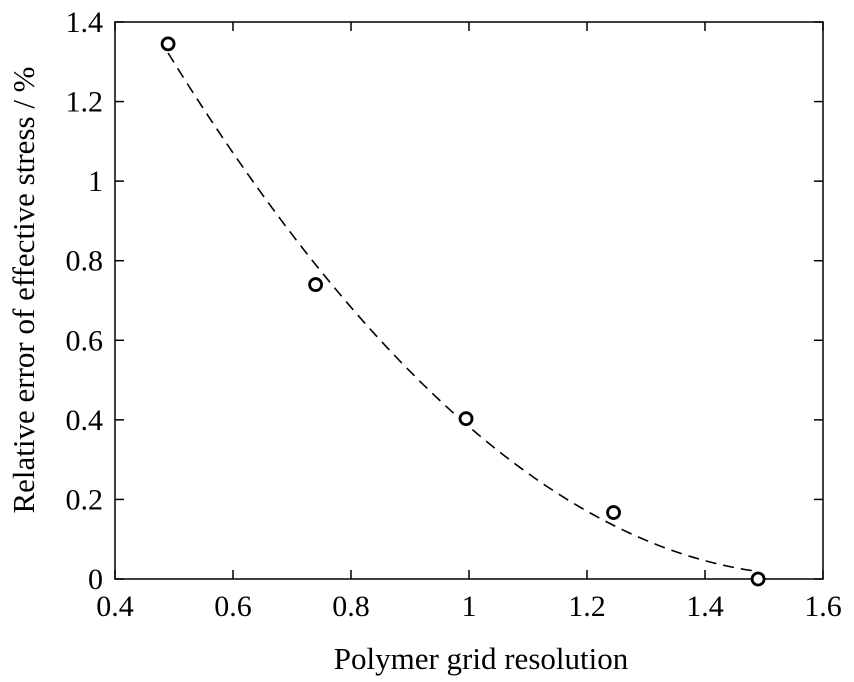 This screenshot has height=682, width=854. I want to click on x-tick-label: 1.6, so click(823, 606).